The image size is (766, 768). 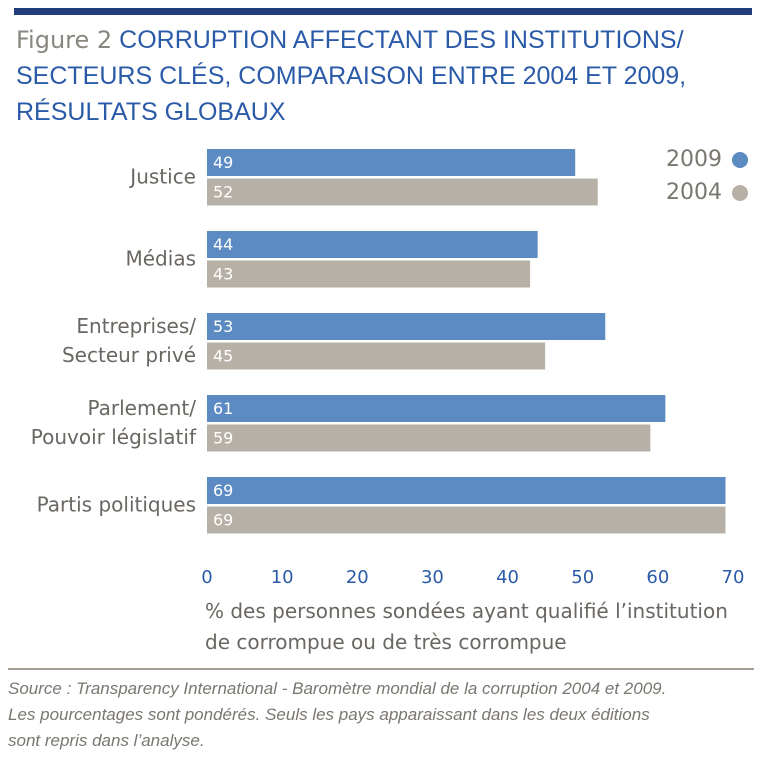 I want to click on legend-label: 2009, so click(x=694, y=159).